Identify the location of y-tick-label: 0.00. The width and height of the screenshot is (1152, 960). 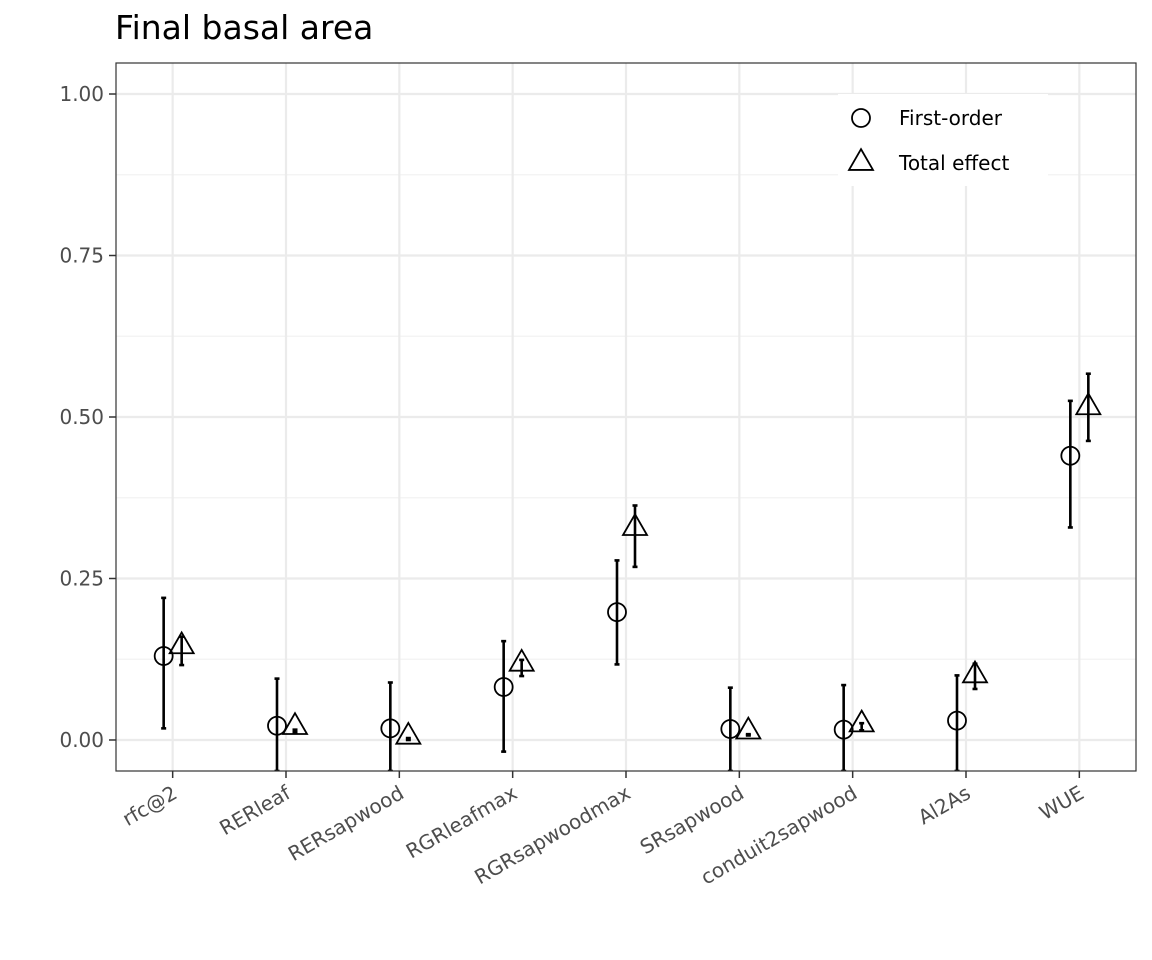
(81, 740).